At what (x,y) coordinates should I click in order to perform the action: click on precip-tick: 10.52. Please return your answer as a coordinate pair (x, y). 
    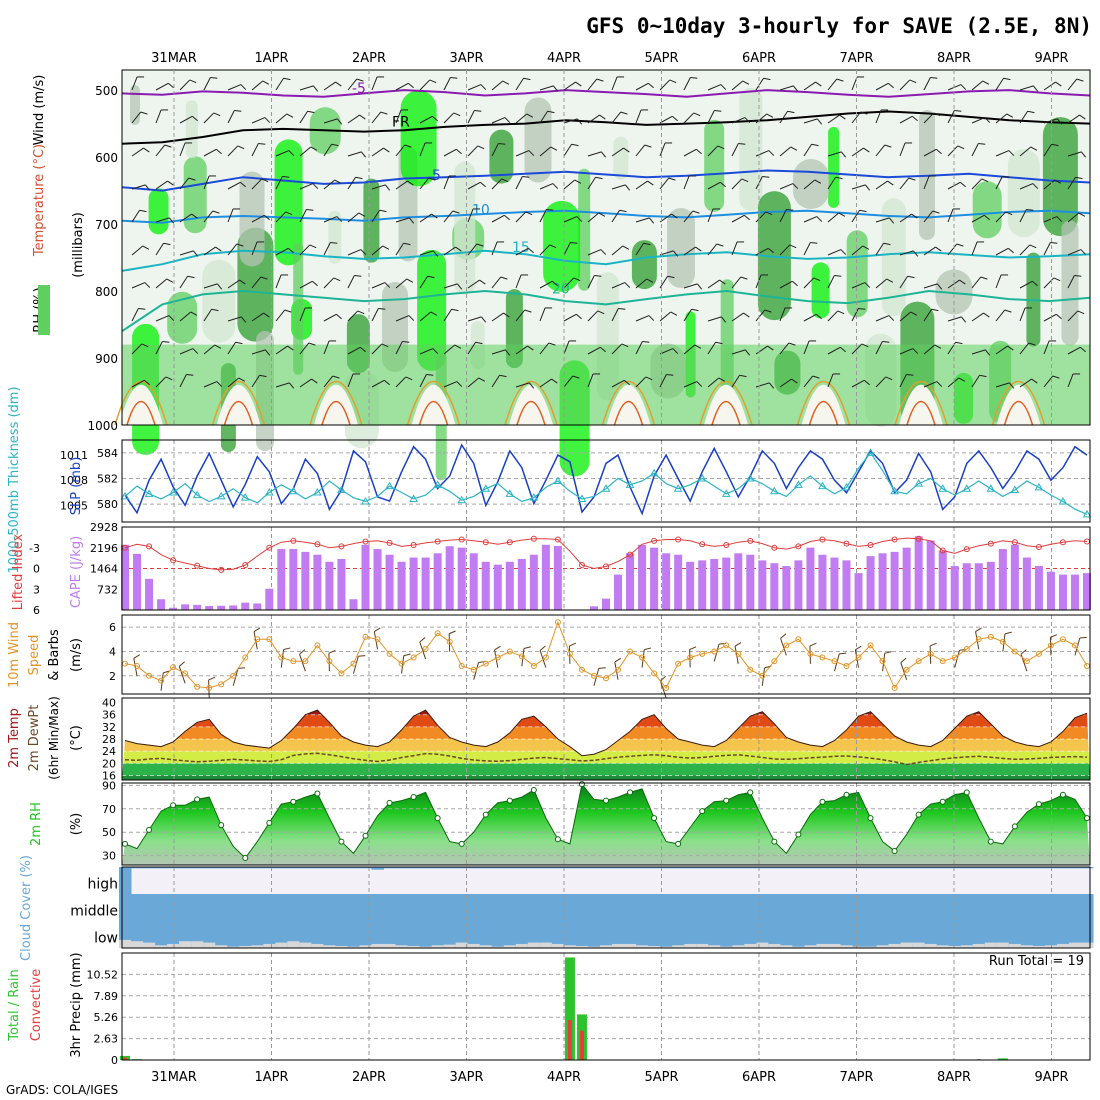
    Looking at the image, I should click on (103, 974).